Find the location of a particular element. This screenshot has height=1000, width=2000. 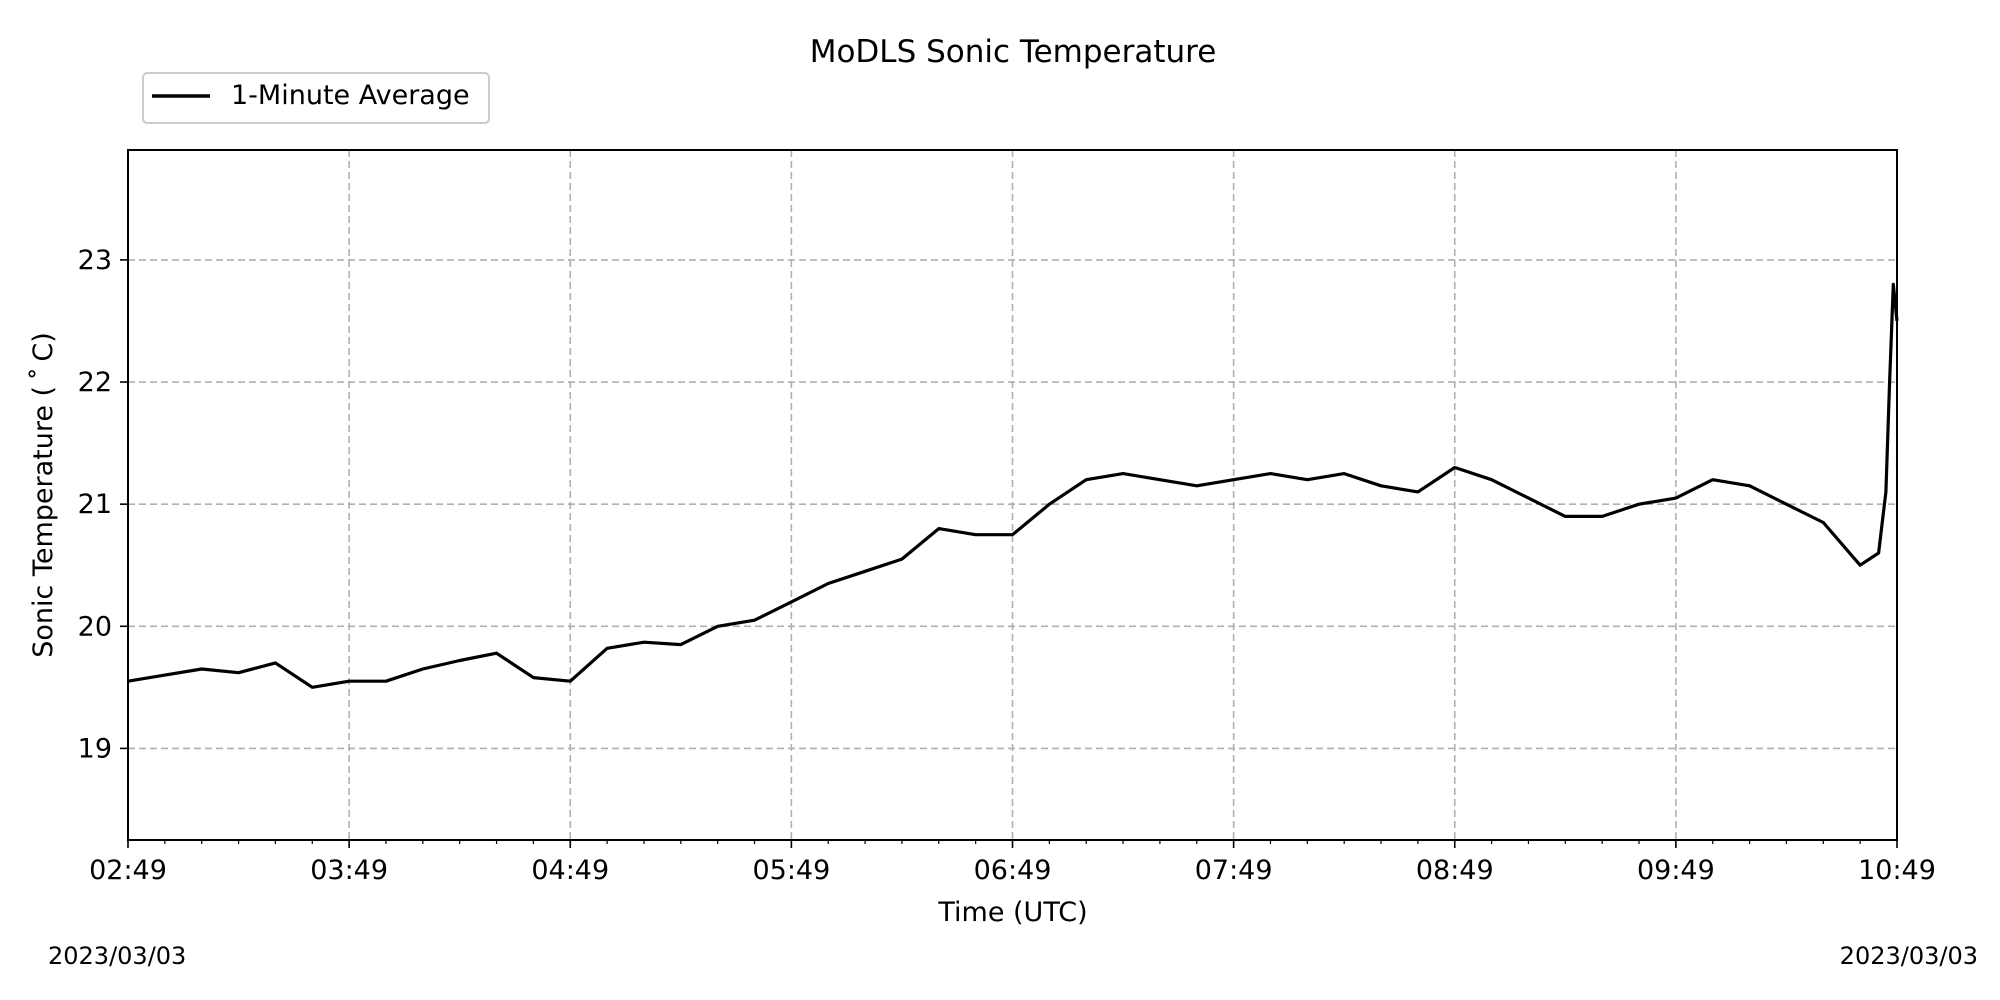

y-tick-label: 22 is located at coordinates (95, 382).